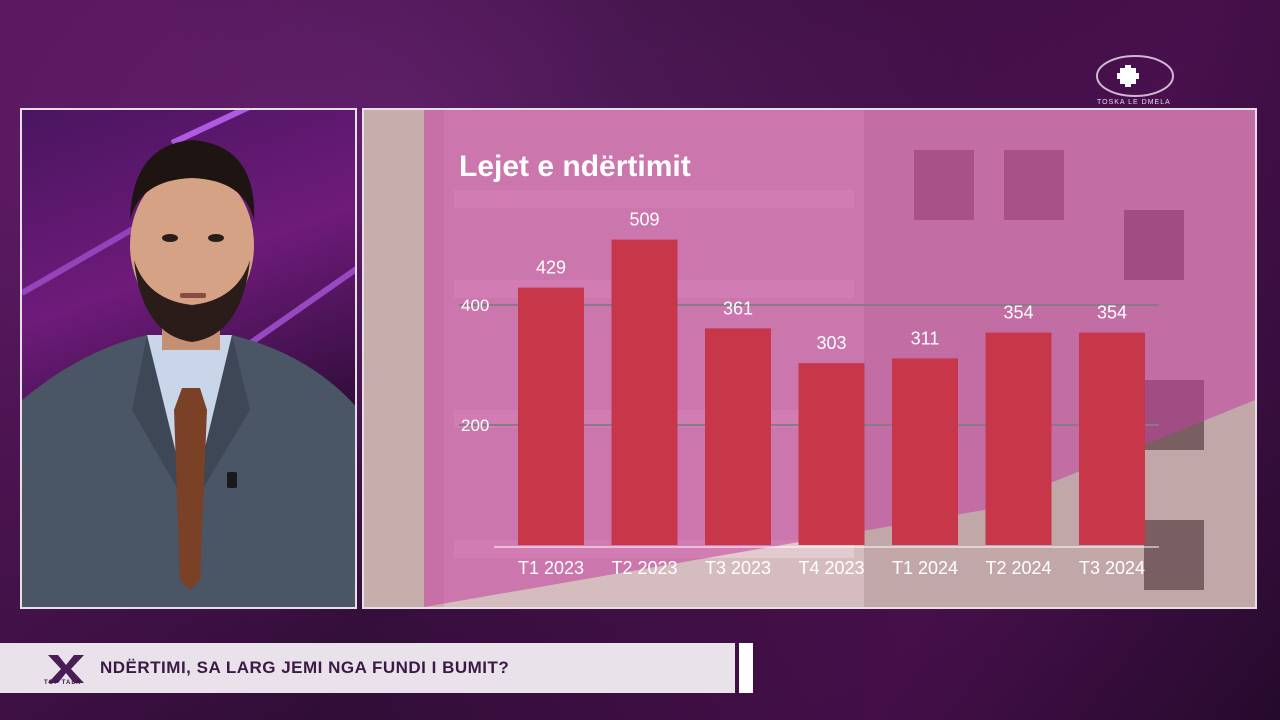 The width and height of the screenshot is (1280, 720). Describe the element at coordinates (1018, 568) in the screenshot. I see `category-label: T2 2024` at that location.